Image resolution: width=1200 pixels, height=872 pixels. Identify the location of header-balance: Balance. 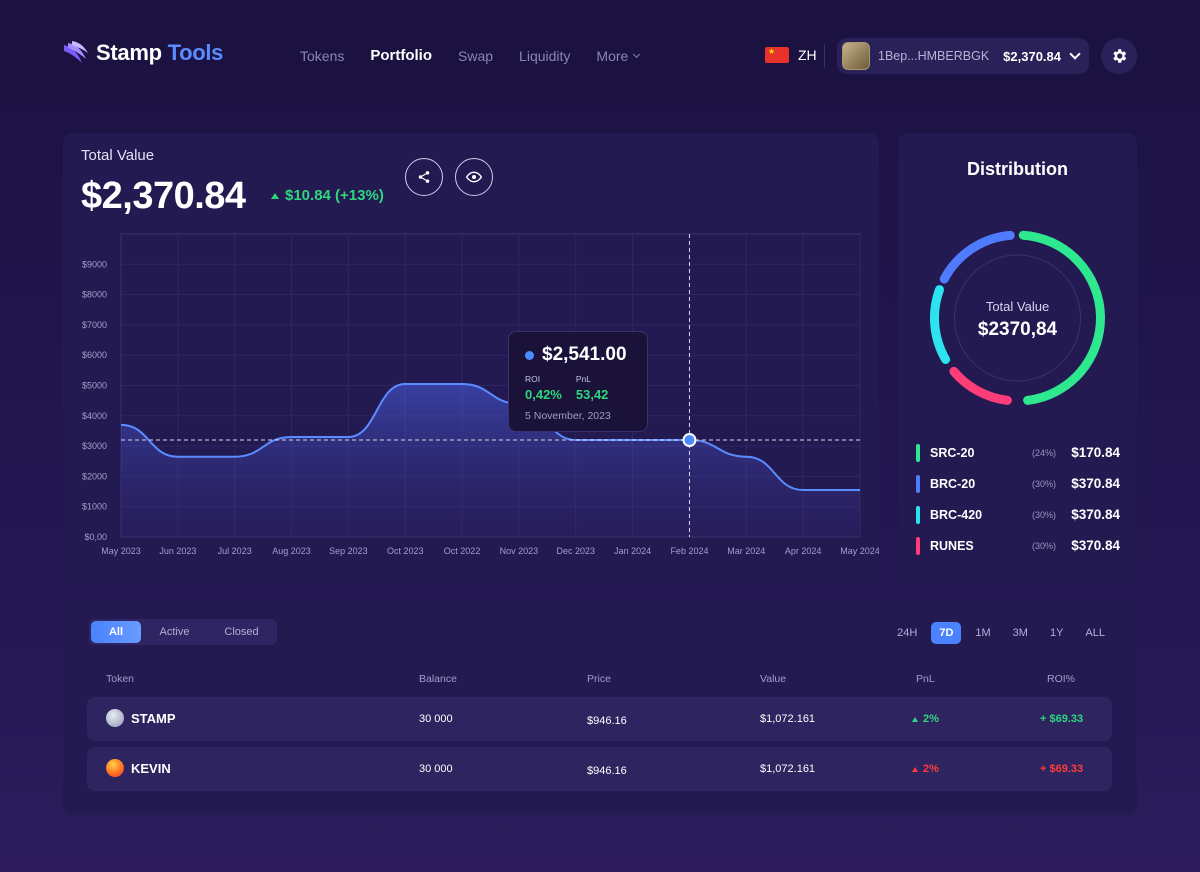
(438, 679).